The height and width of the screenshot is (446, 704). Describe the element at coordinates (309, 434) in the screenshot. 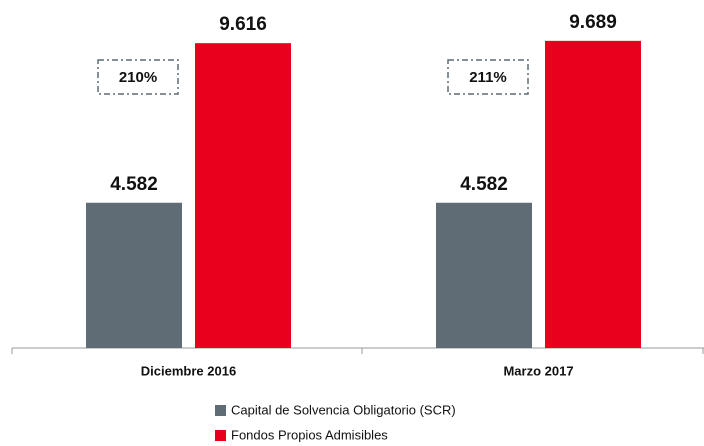

I see `legend-label: Fondos Propios Admisibles` at that location.